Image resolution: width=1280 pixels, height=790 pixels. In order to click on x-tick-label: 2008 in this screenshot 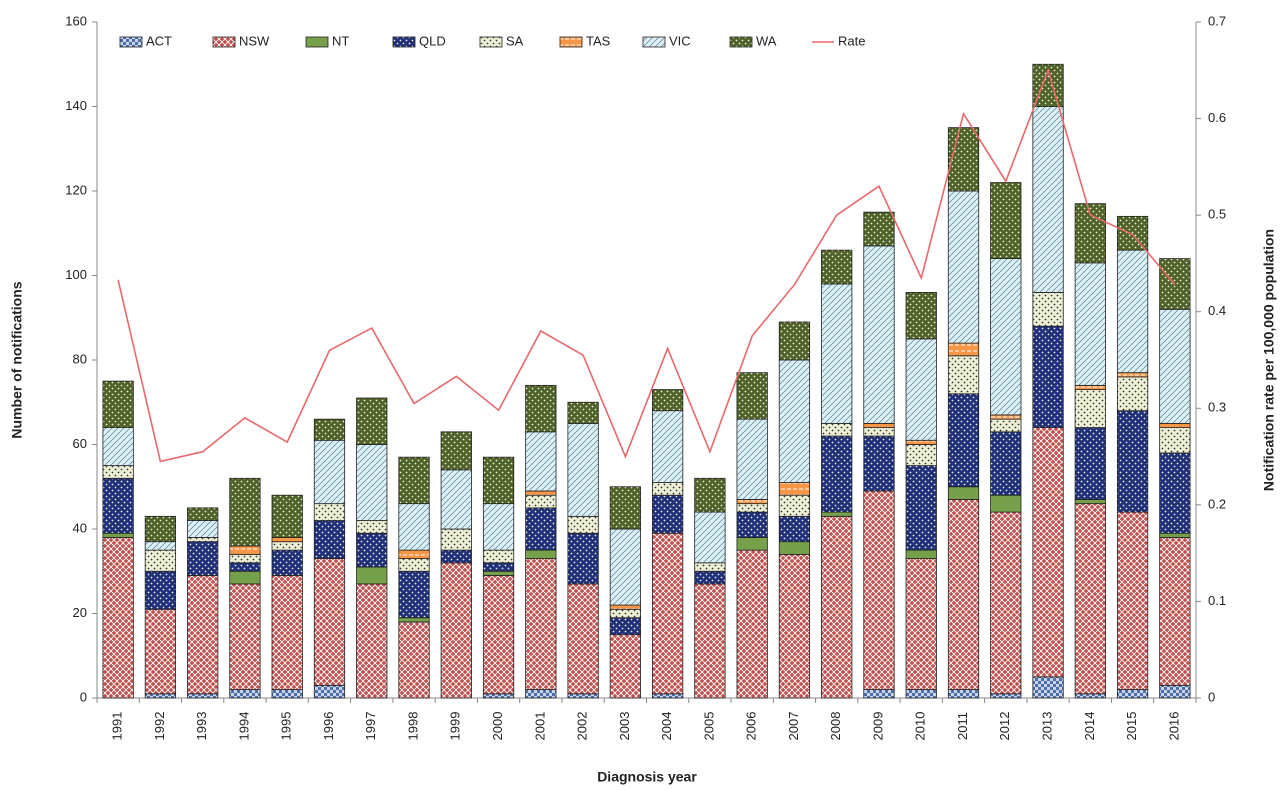, I will do `click(835, 726)`.